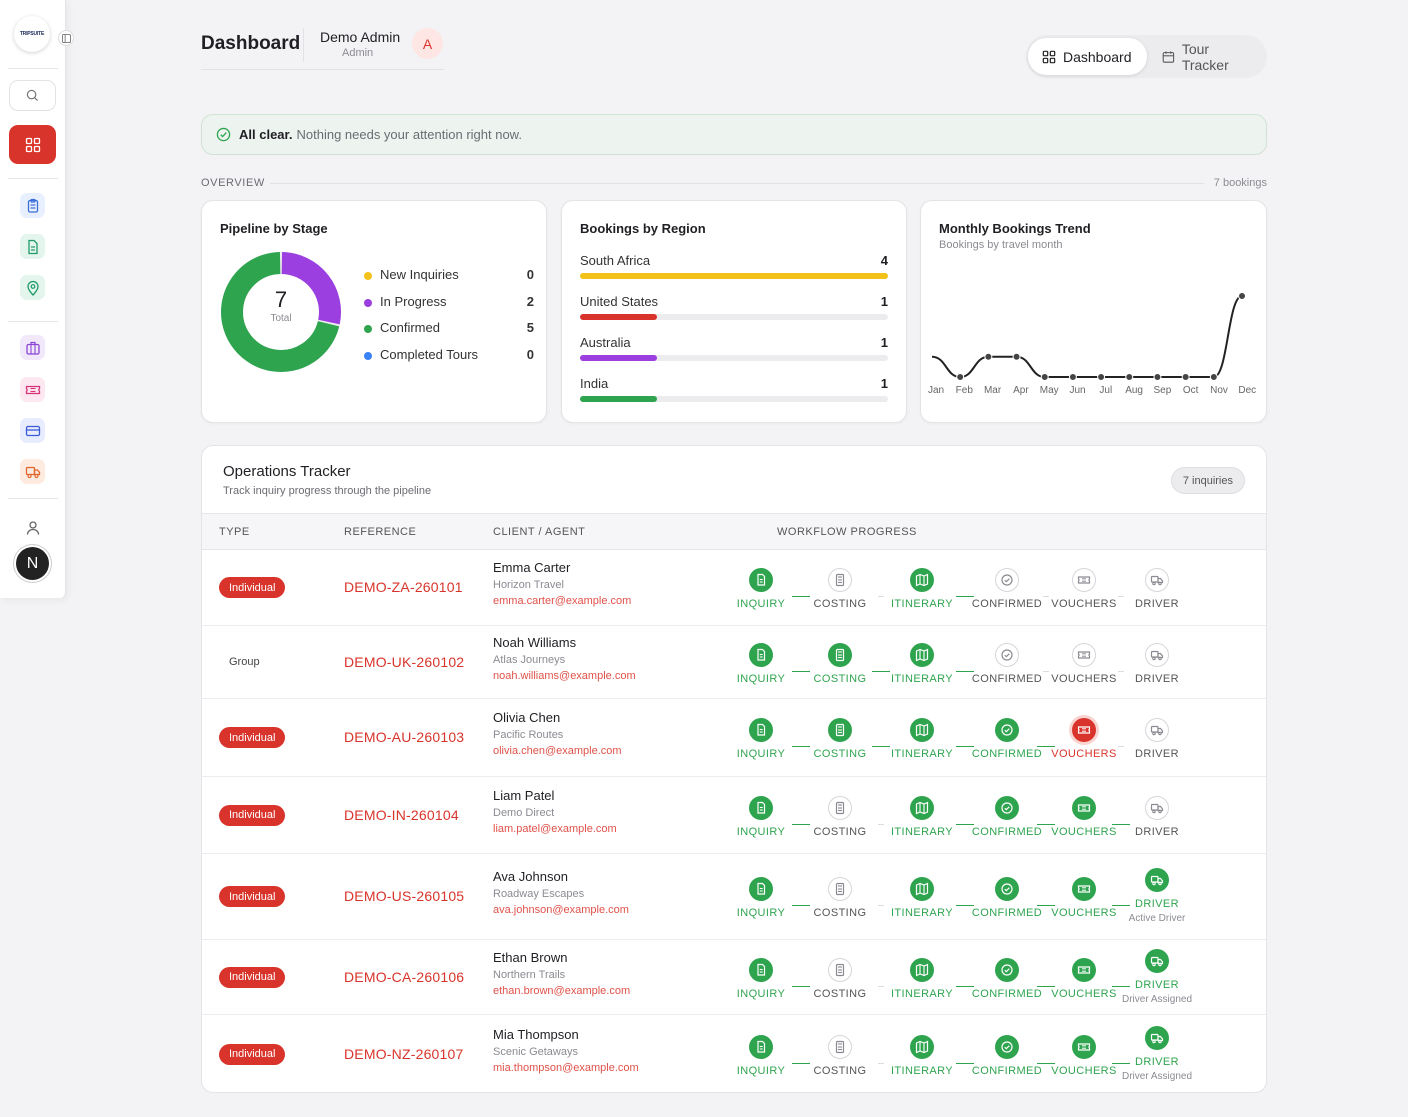 The height and width of the screenshot is (1117, 1408). I want to click on sidebar-item-payments, so click(32, 430).